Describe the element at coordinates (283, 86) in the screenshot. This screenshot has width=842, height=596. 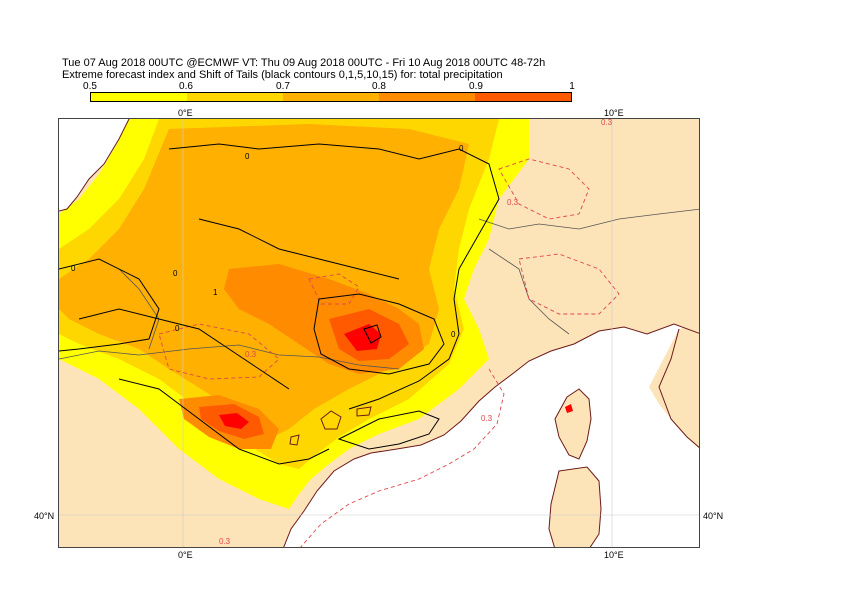
I see `colorbar-tick: 0.7` at that location.